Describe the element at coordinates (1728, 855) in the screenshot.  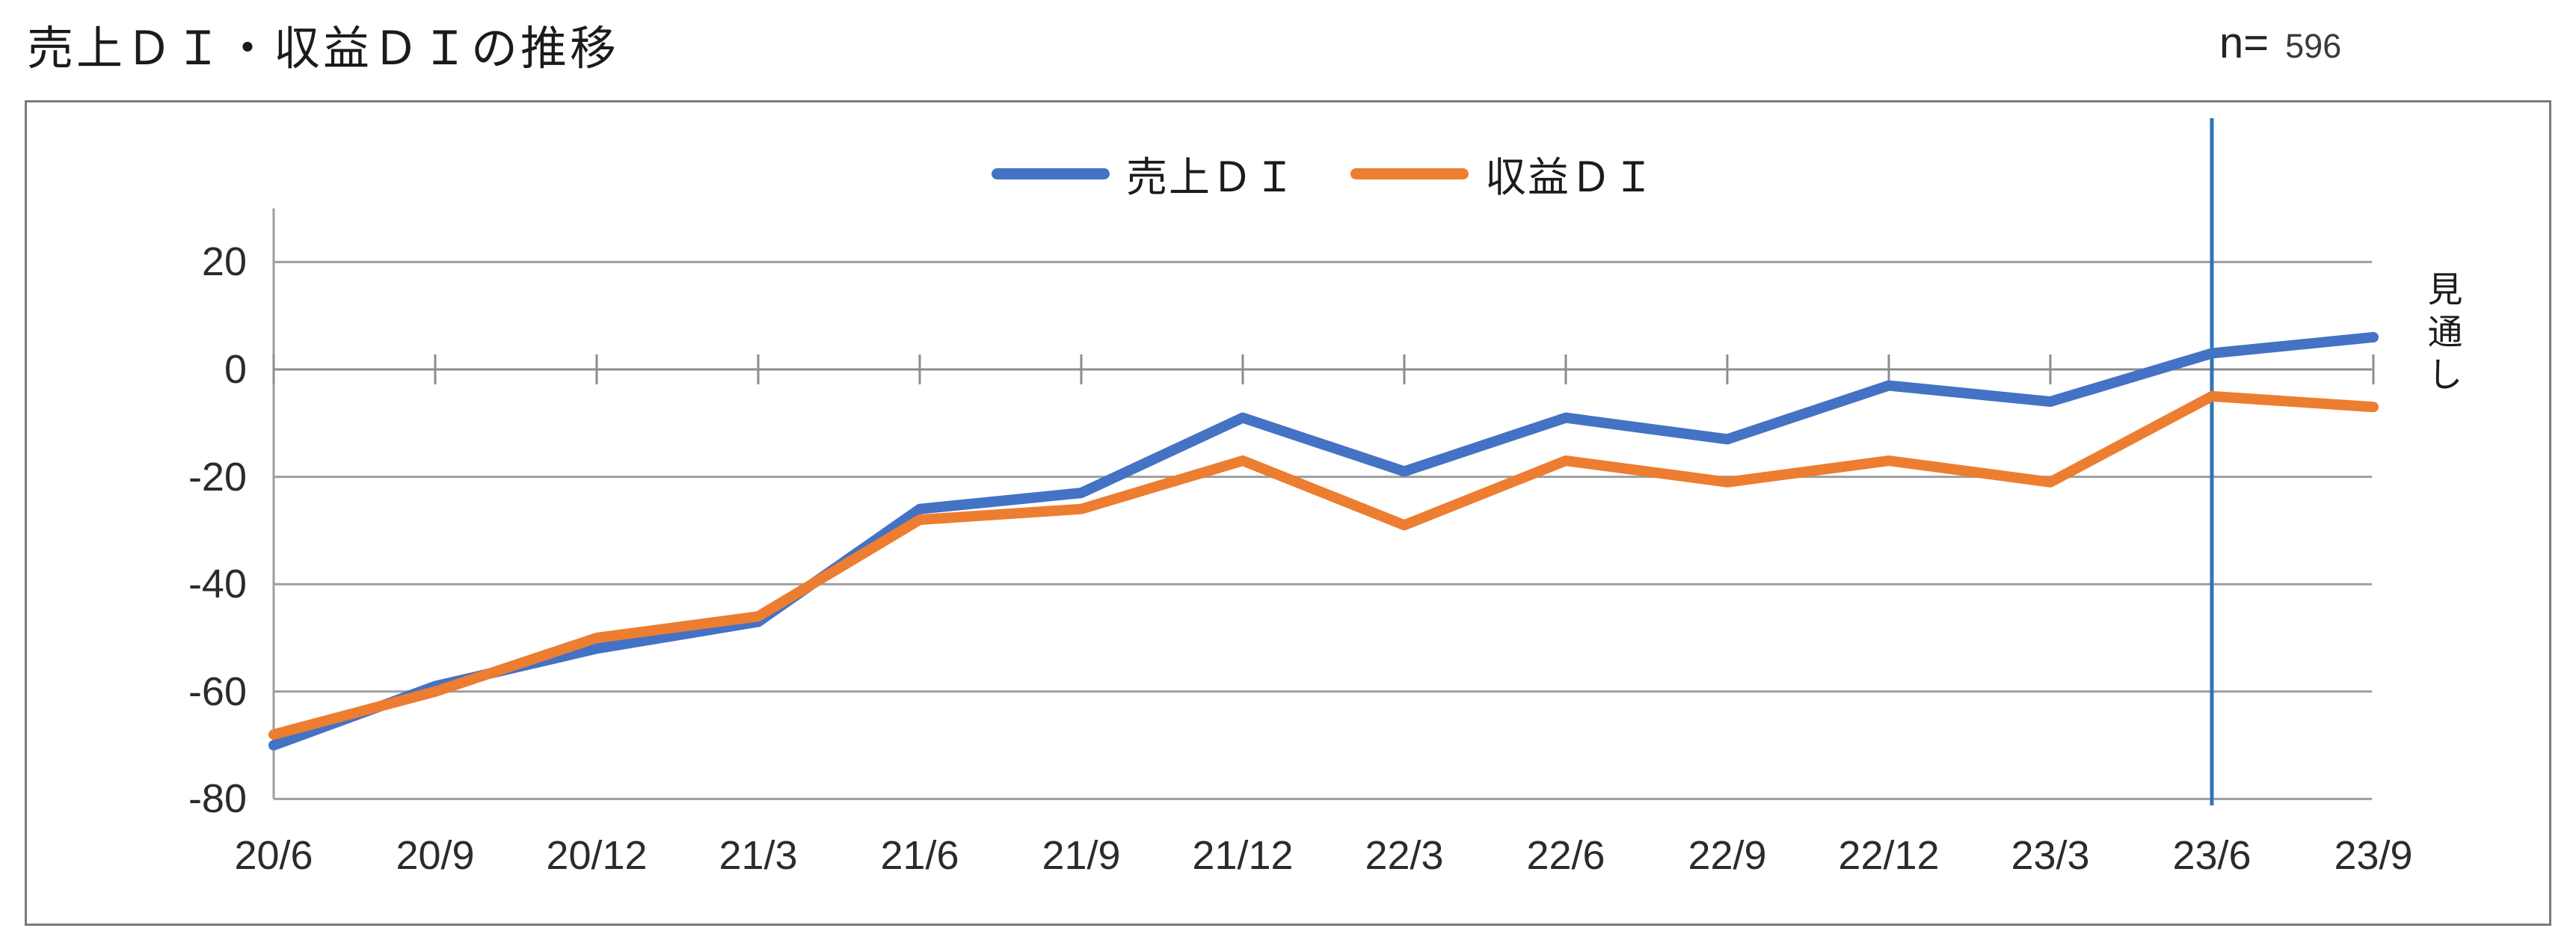
I see `x-axis-tick-label: 22/9` at that location.